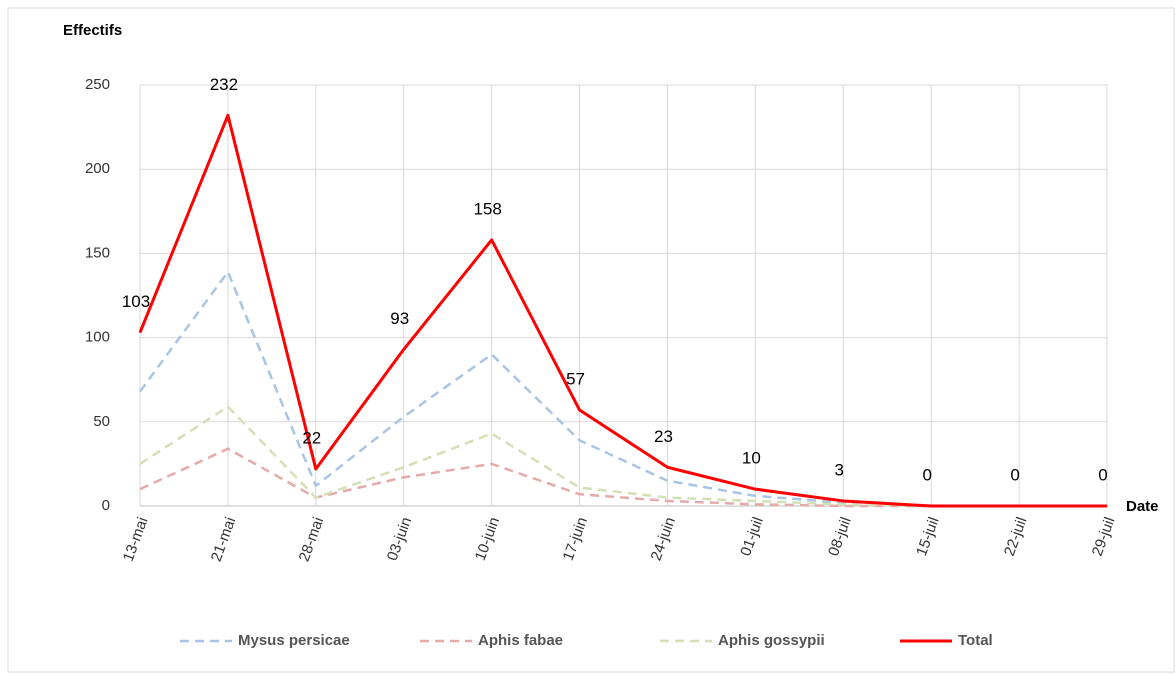  What do you see at coordinates (839, 469) in the screenshot?
I see `data-label: 3` at bounding box center [839, 469].